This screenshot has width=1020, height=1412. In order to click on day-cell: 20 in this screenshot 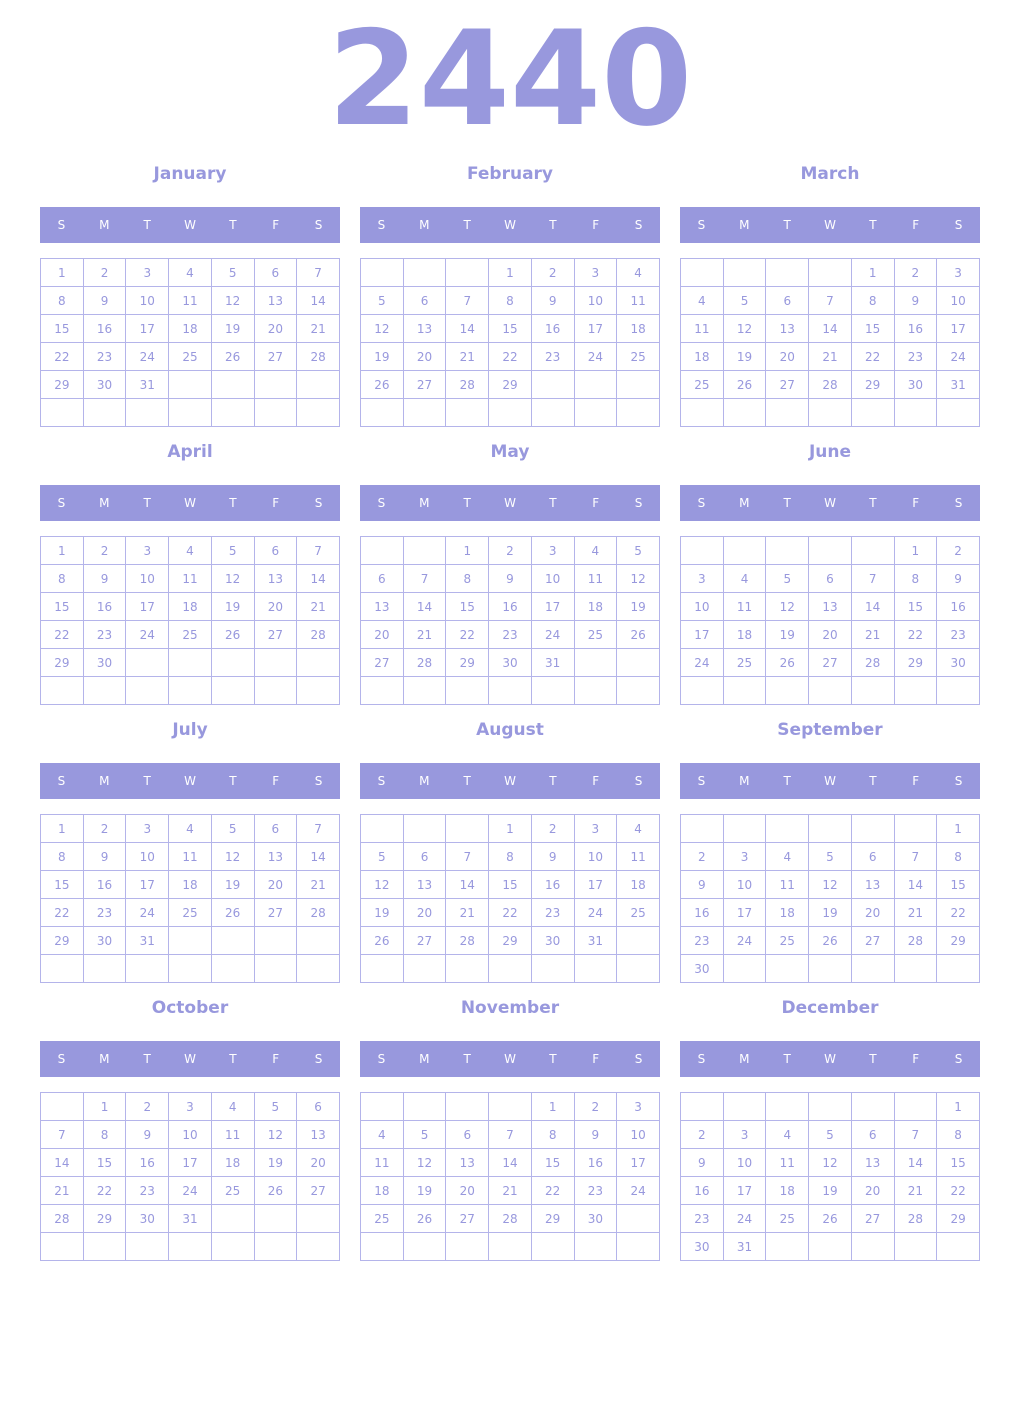, I will do `click(872, 1190)`.